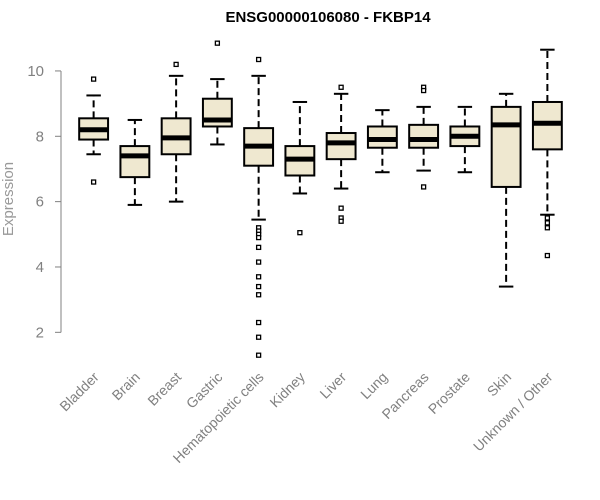  Describe the element at coordinates (382, 141) in the screenshot. I see `box-lung` at that location.